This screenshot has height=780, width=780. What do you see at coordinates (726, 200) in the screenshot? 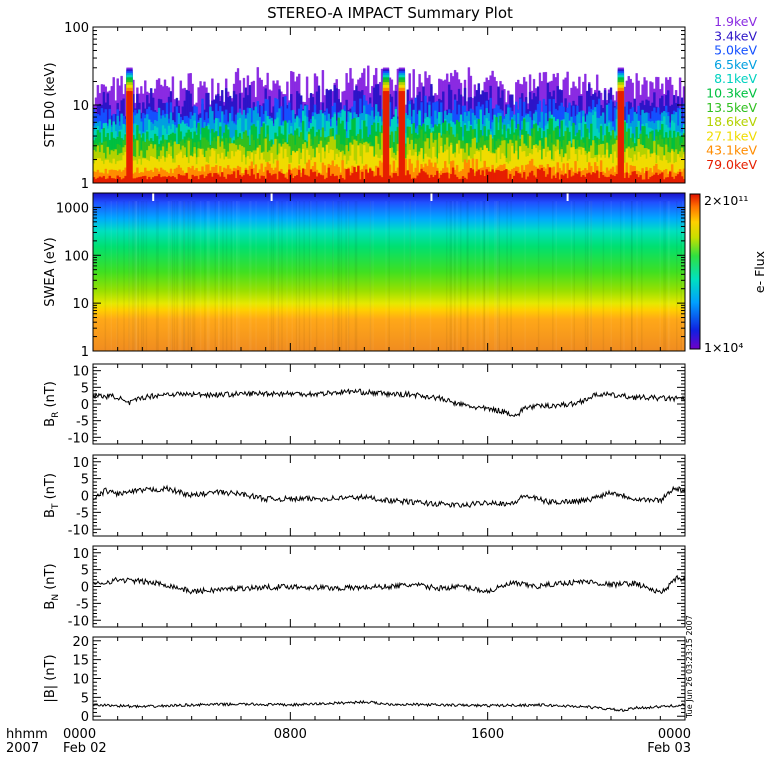
I see `colorbar-max-label: 2×10¹¹` at bounding box center [726, 200].